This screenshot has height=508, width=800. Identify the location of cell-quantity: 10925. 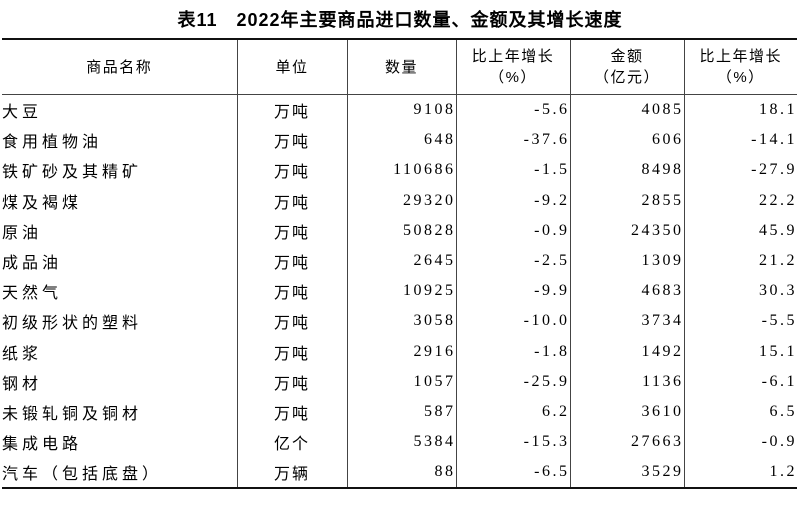
(401, 291).